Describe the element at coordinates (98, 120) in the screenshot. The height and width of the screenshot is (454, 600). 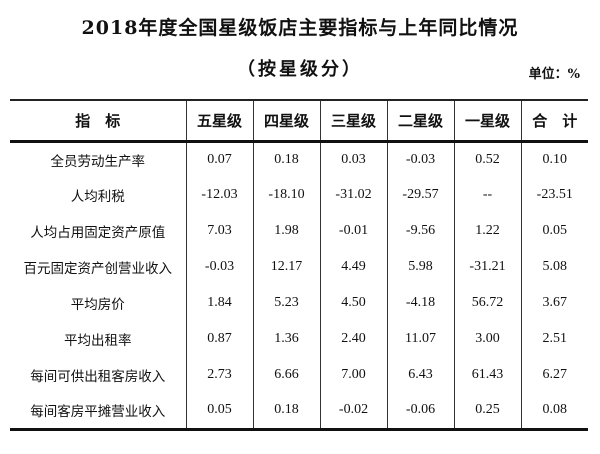
I see `column-header-indicator: 指 标` at that location.